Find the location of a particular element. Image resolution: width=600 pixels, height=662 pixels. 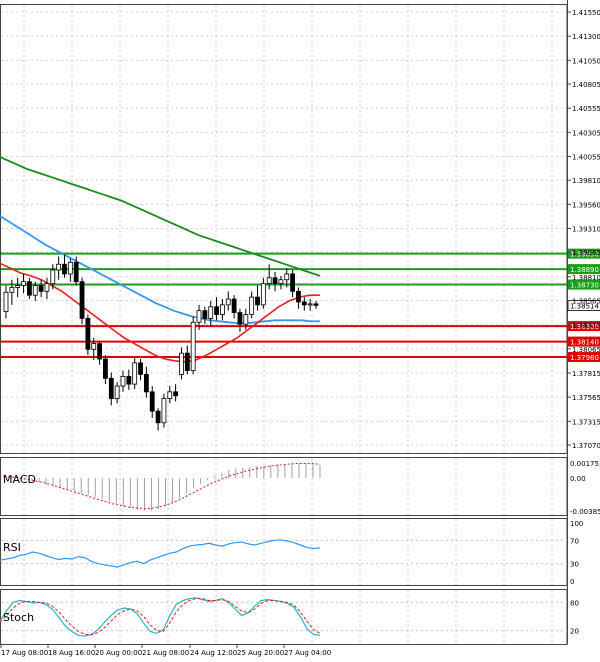

macd-label: MACD is located at coordinates (19, 479).